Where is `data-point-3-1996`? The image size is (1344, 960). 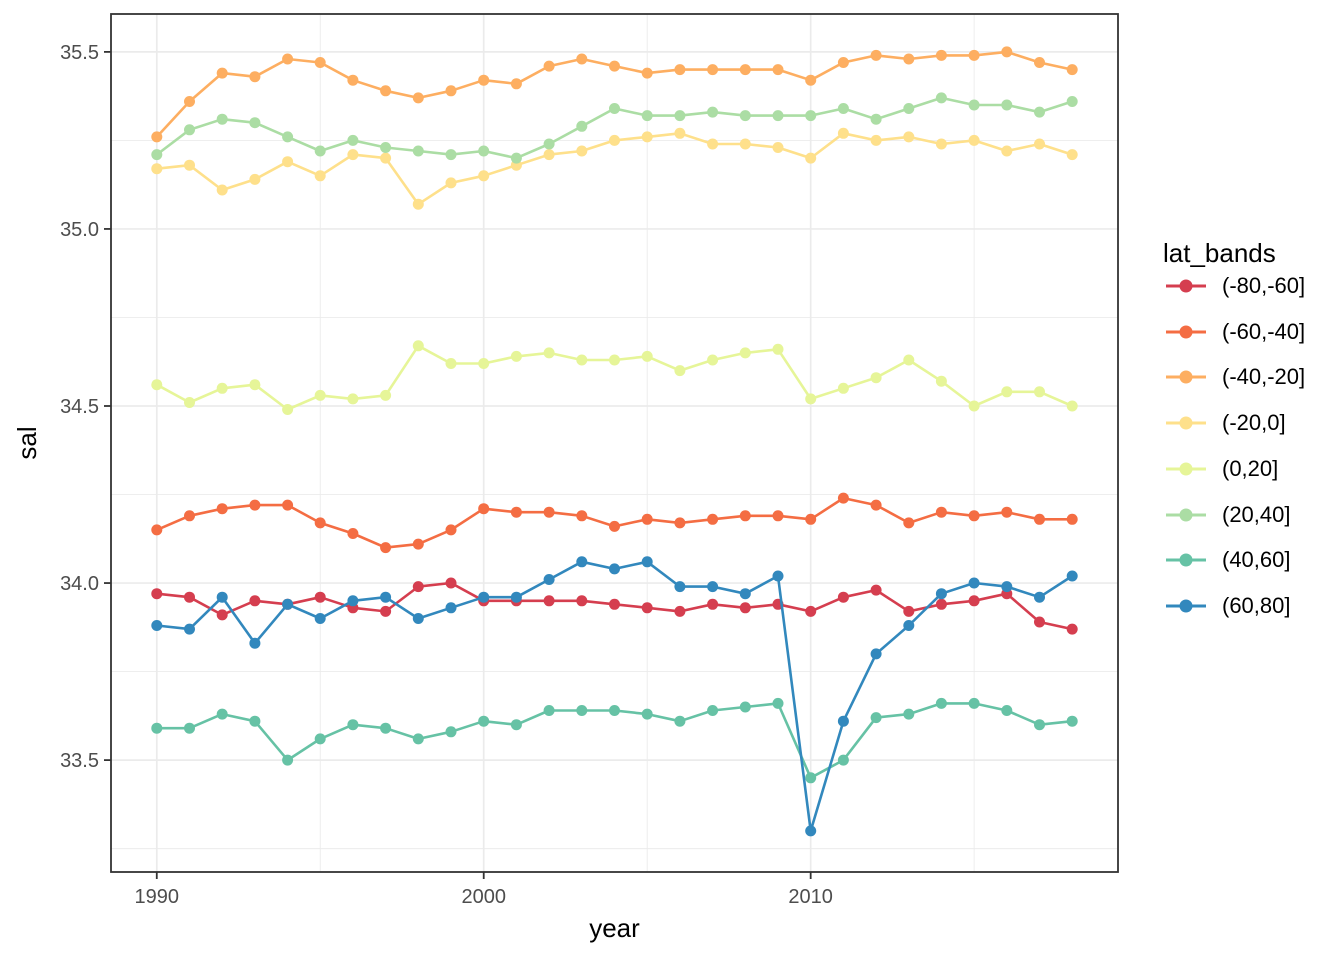
data-point-3-1996 is located at coordinates (353, 155).